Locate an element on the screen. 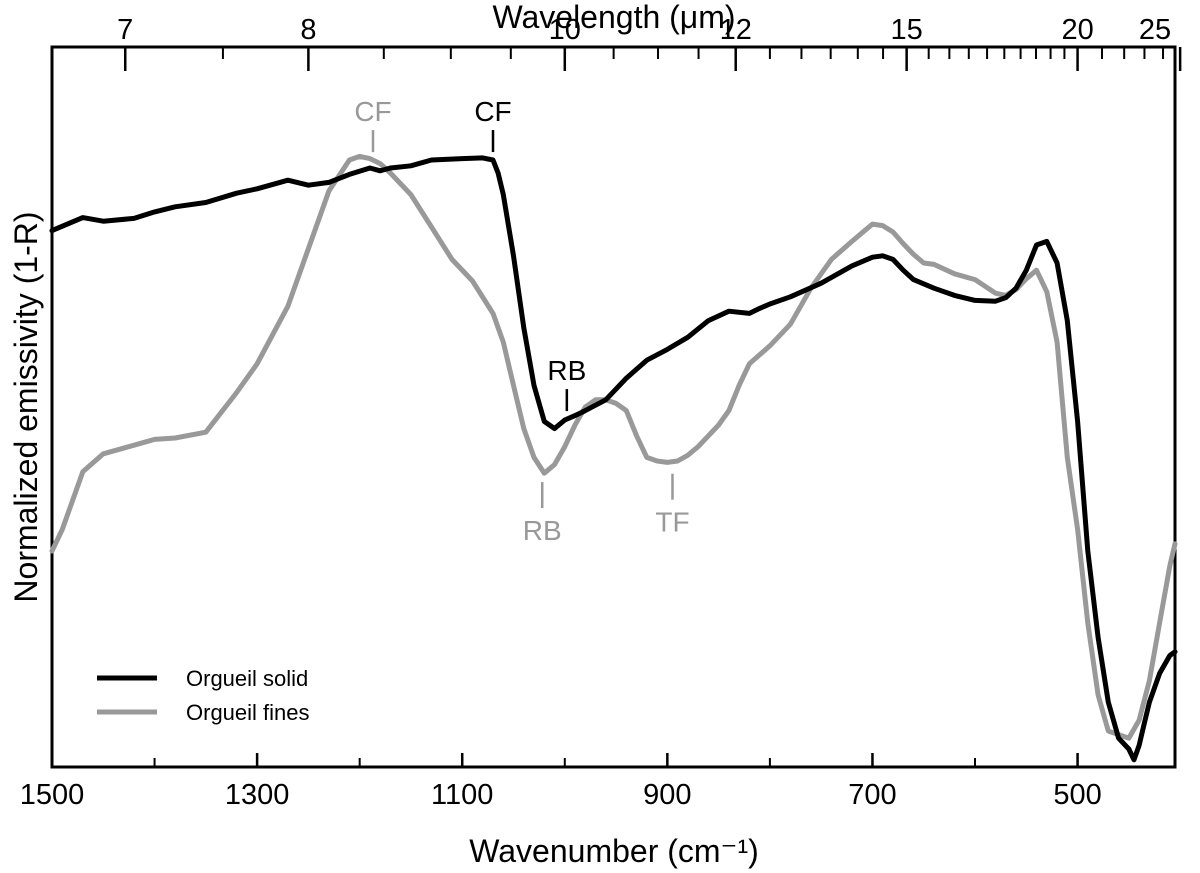 The image size is (1200, 873). top-axis: 7 8 10 12 15 20 25 is located at coordinates (649, 42).